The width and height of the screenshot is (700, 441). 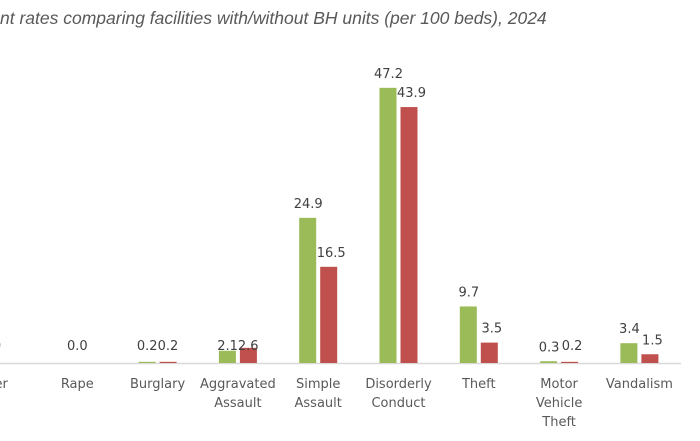 I want to click on category-label: Vehicle, so click(x=559, y=403).